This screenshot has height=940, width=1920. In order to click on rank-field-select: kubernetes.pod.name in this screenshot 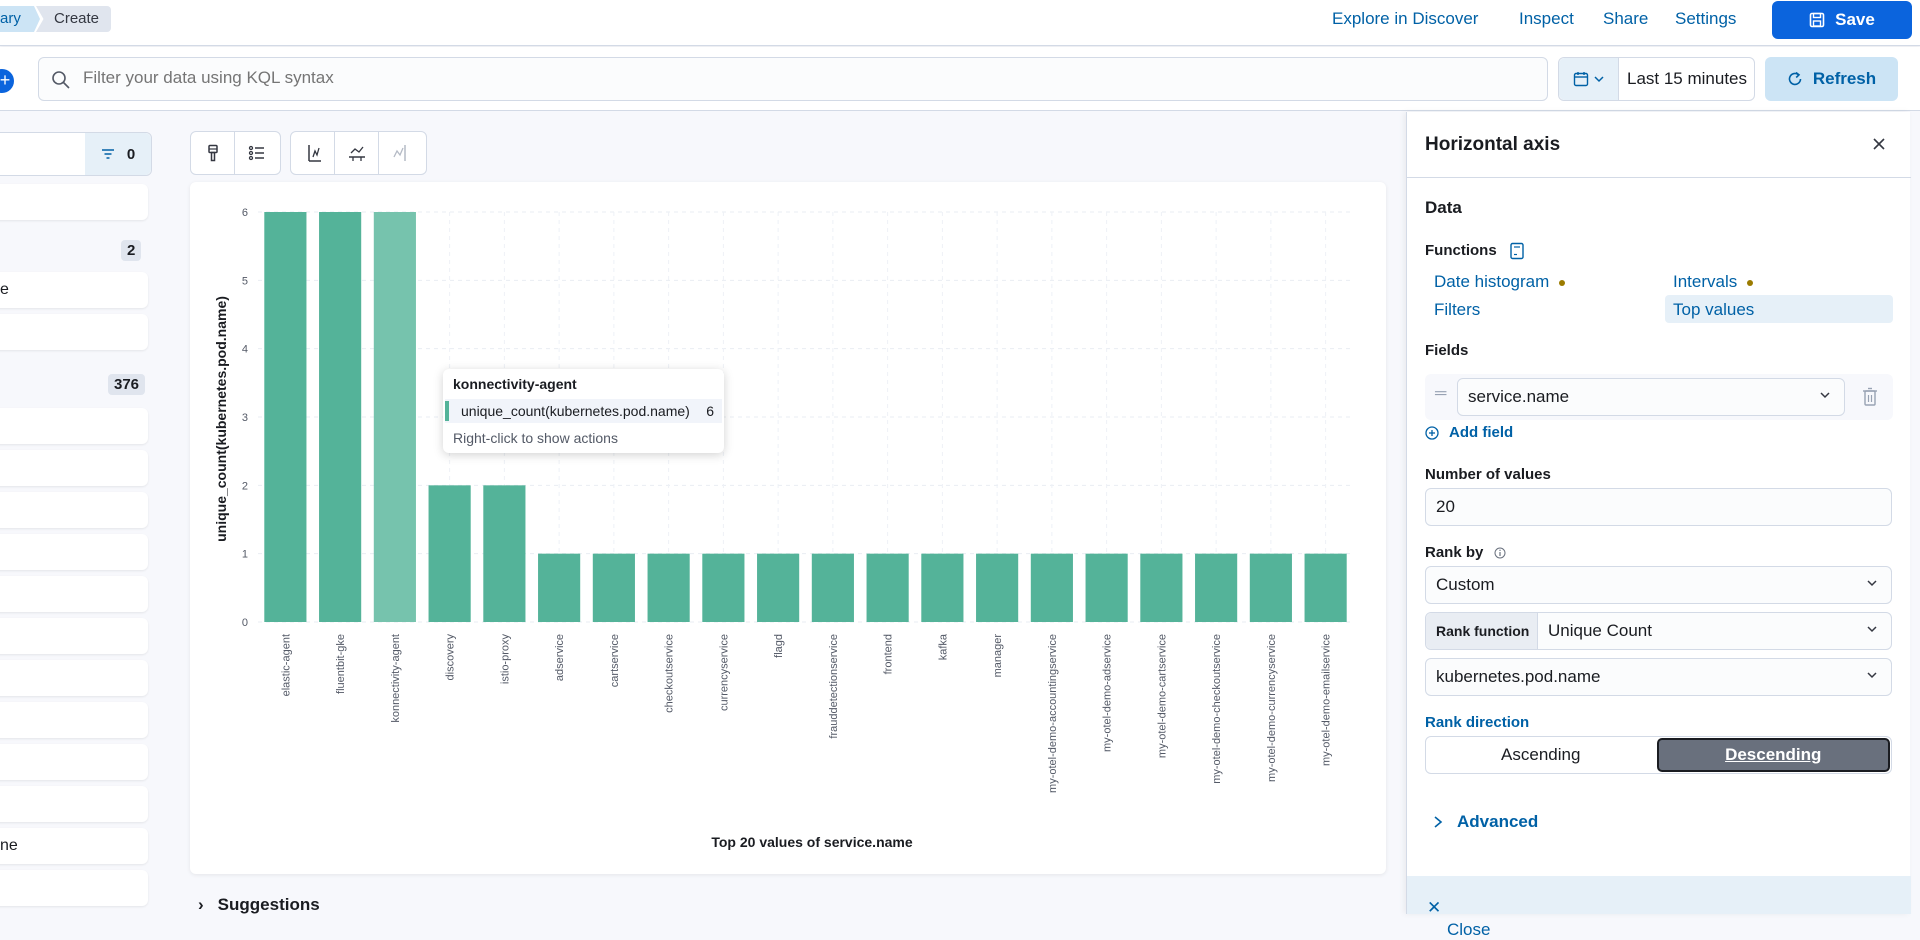, I will do `click(1658, 677)`.